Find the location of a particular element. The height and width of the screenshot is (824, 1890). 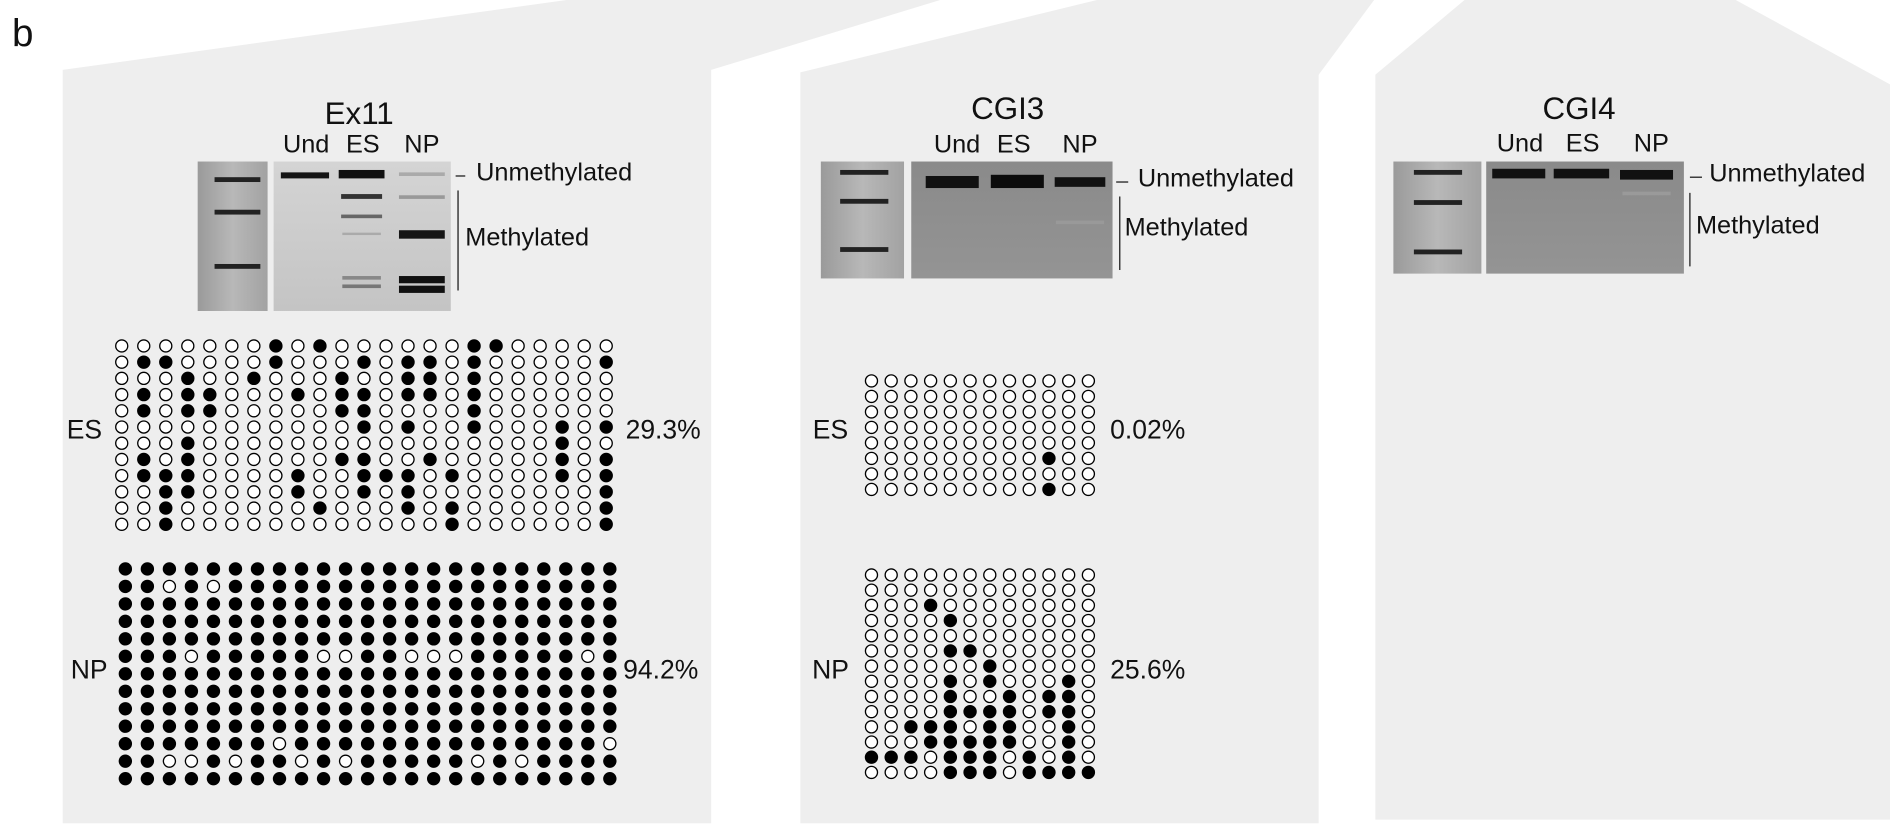

methylation-percent: 29.3% is located at coordinates (663, 430).